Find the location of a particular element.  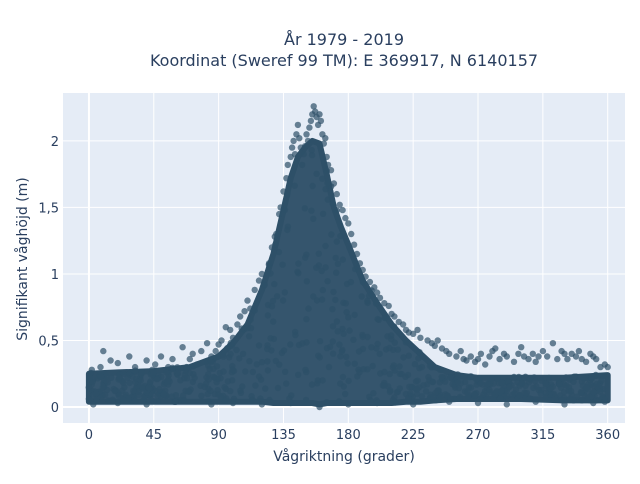

x-tick-label: 135 is located at coordinates (283, 435).